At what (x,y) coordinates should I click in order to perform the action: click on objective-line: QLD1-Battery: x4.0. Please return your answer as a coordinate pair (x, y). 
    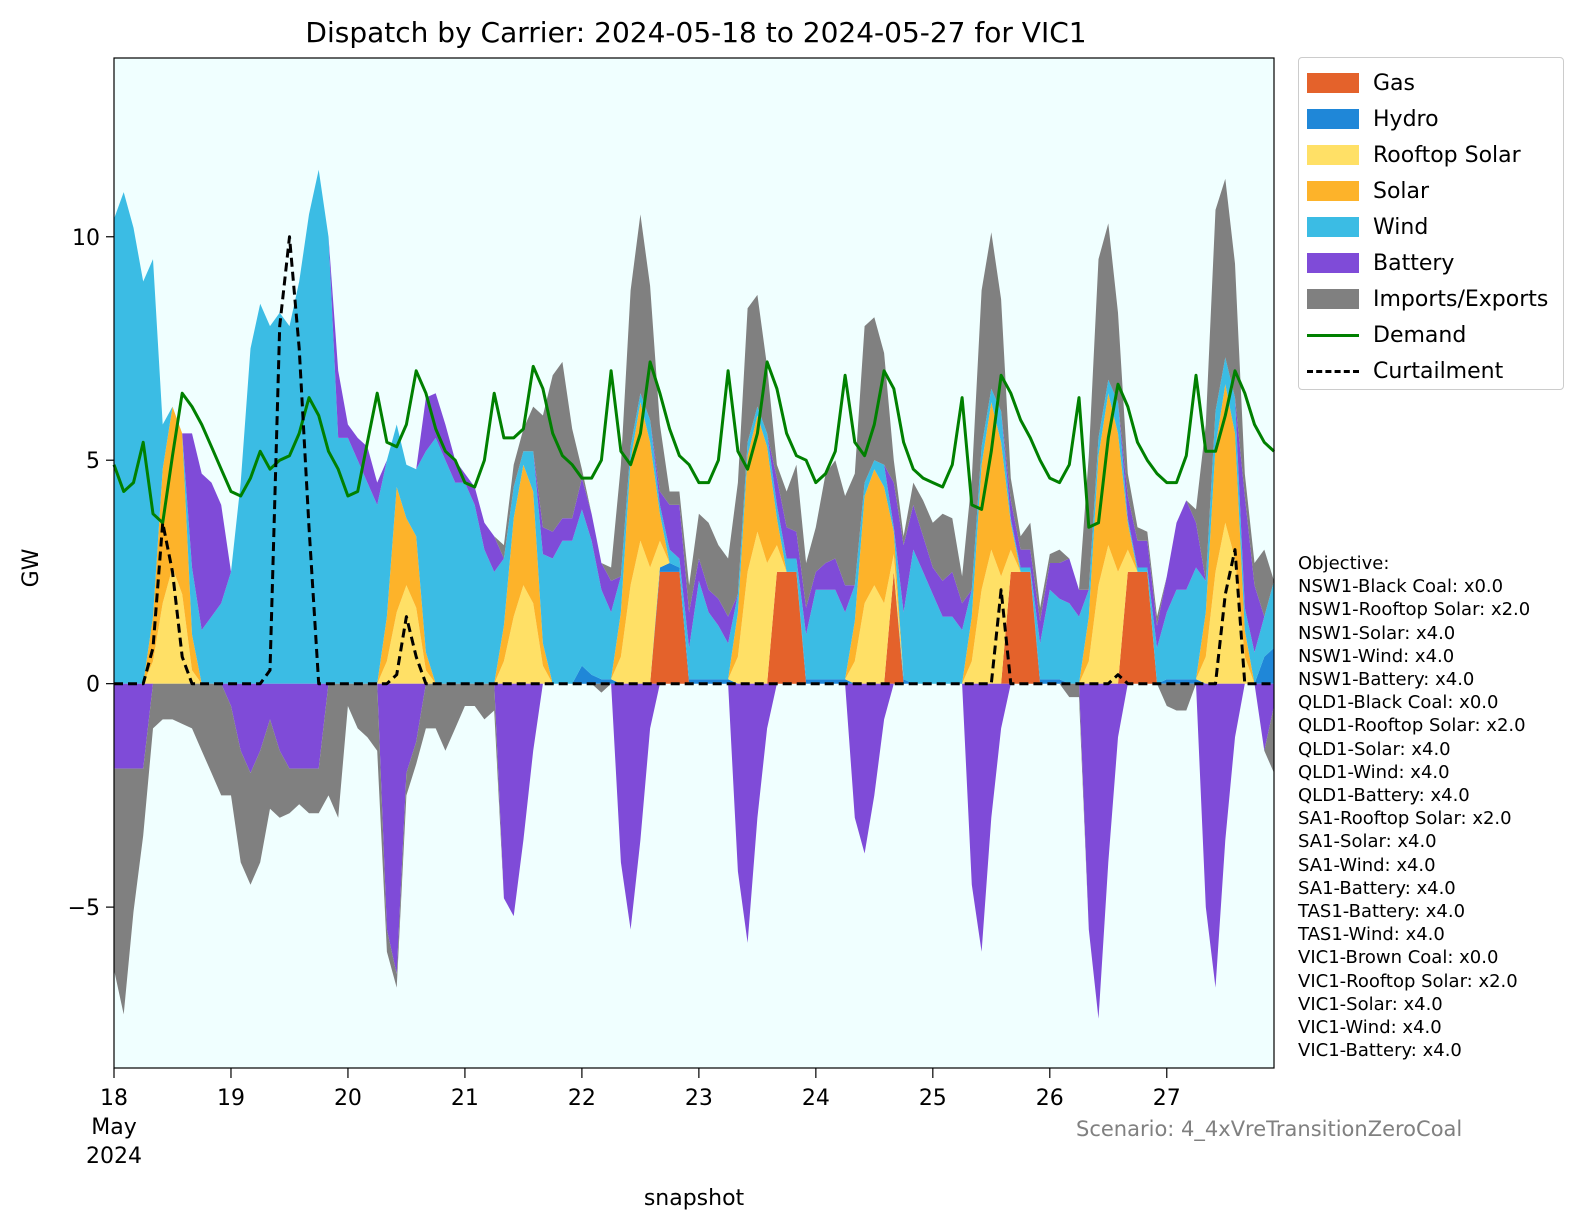
    Looking at the image, I should click on (1384, 796).